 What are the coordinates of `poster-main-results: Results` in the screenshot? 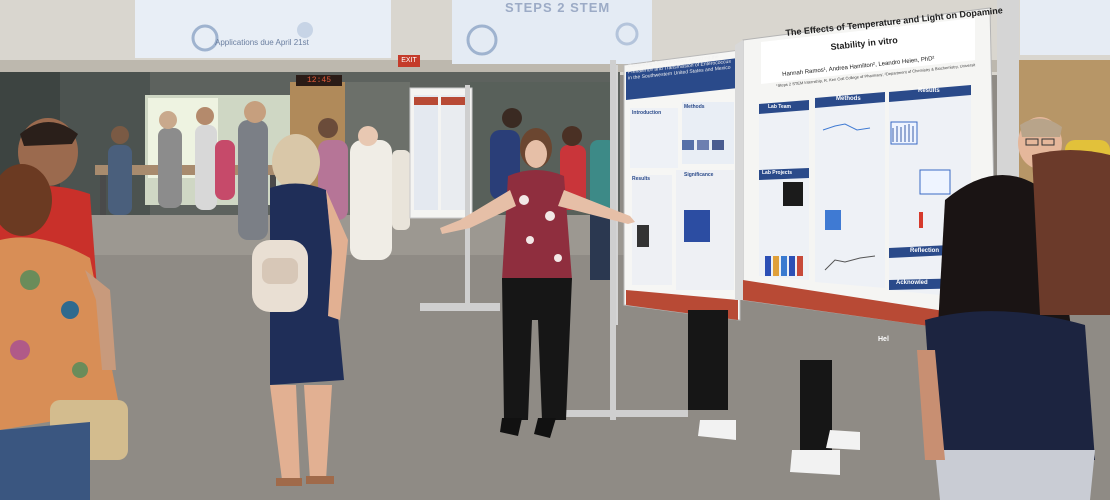 It's located at (929, 91).